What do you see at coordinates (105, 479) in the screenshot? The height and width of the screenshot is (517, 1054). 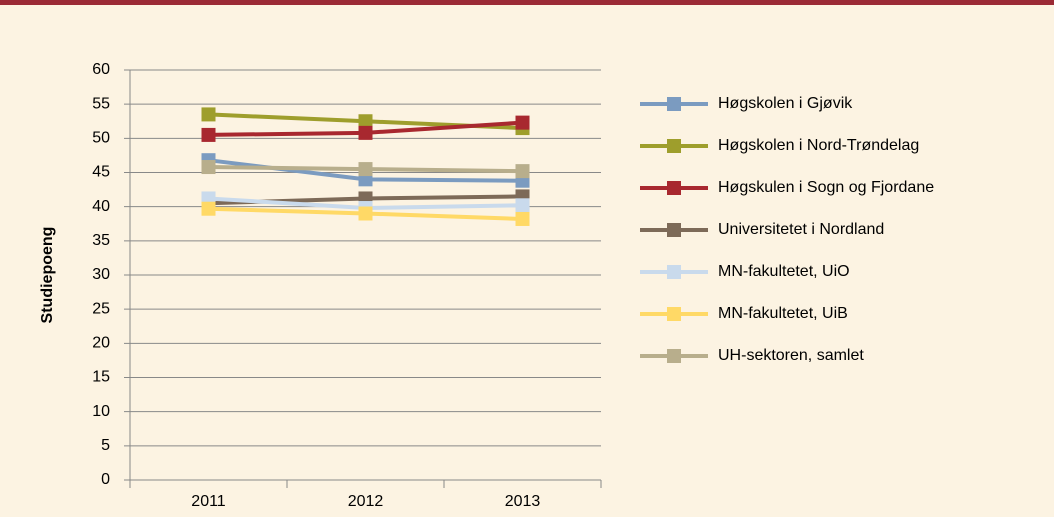 I see `y-tick-label: 0` at bounding box center [105, 479].